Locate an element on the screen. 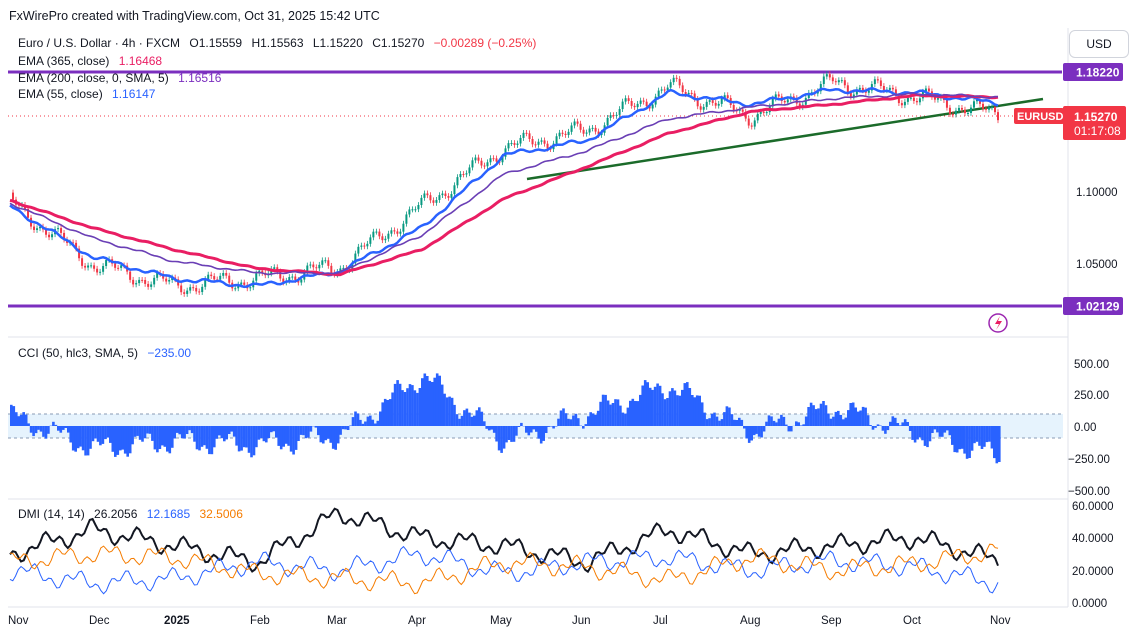 This screenshot has width=1136, height=644. ohlc-low: L1.15220 is located at coordinates (337, 43).